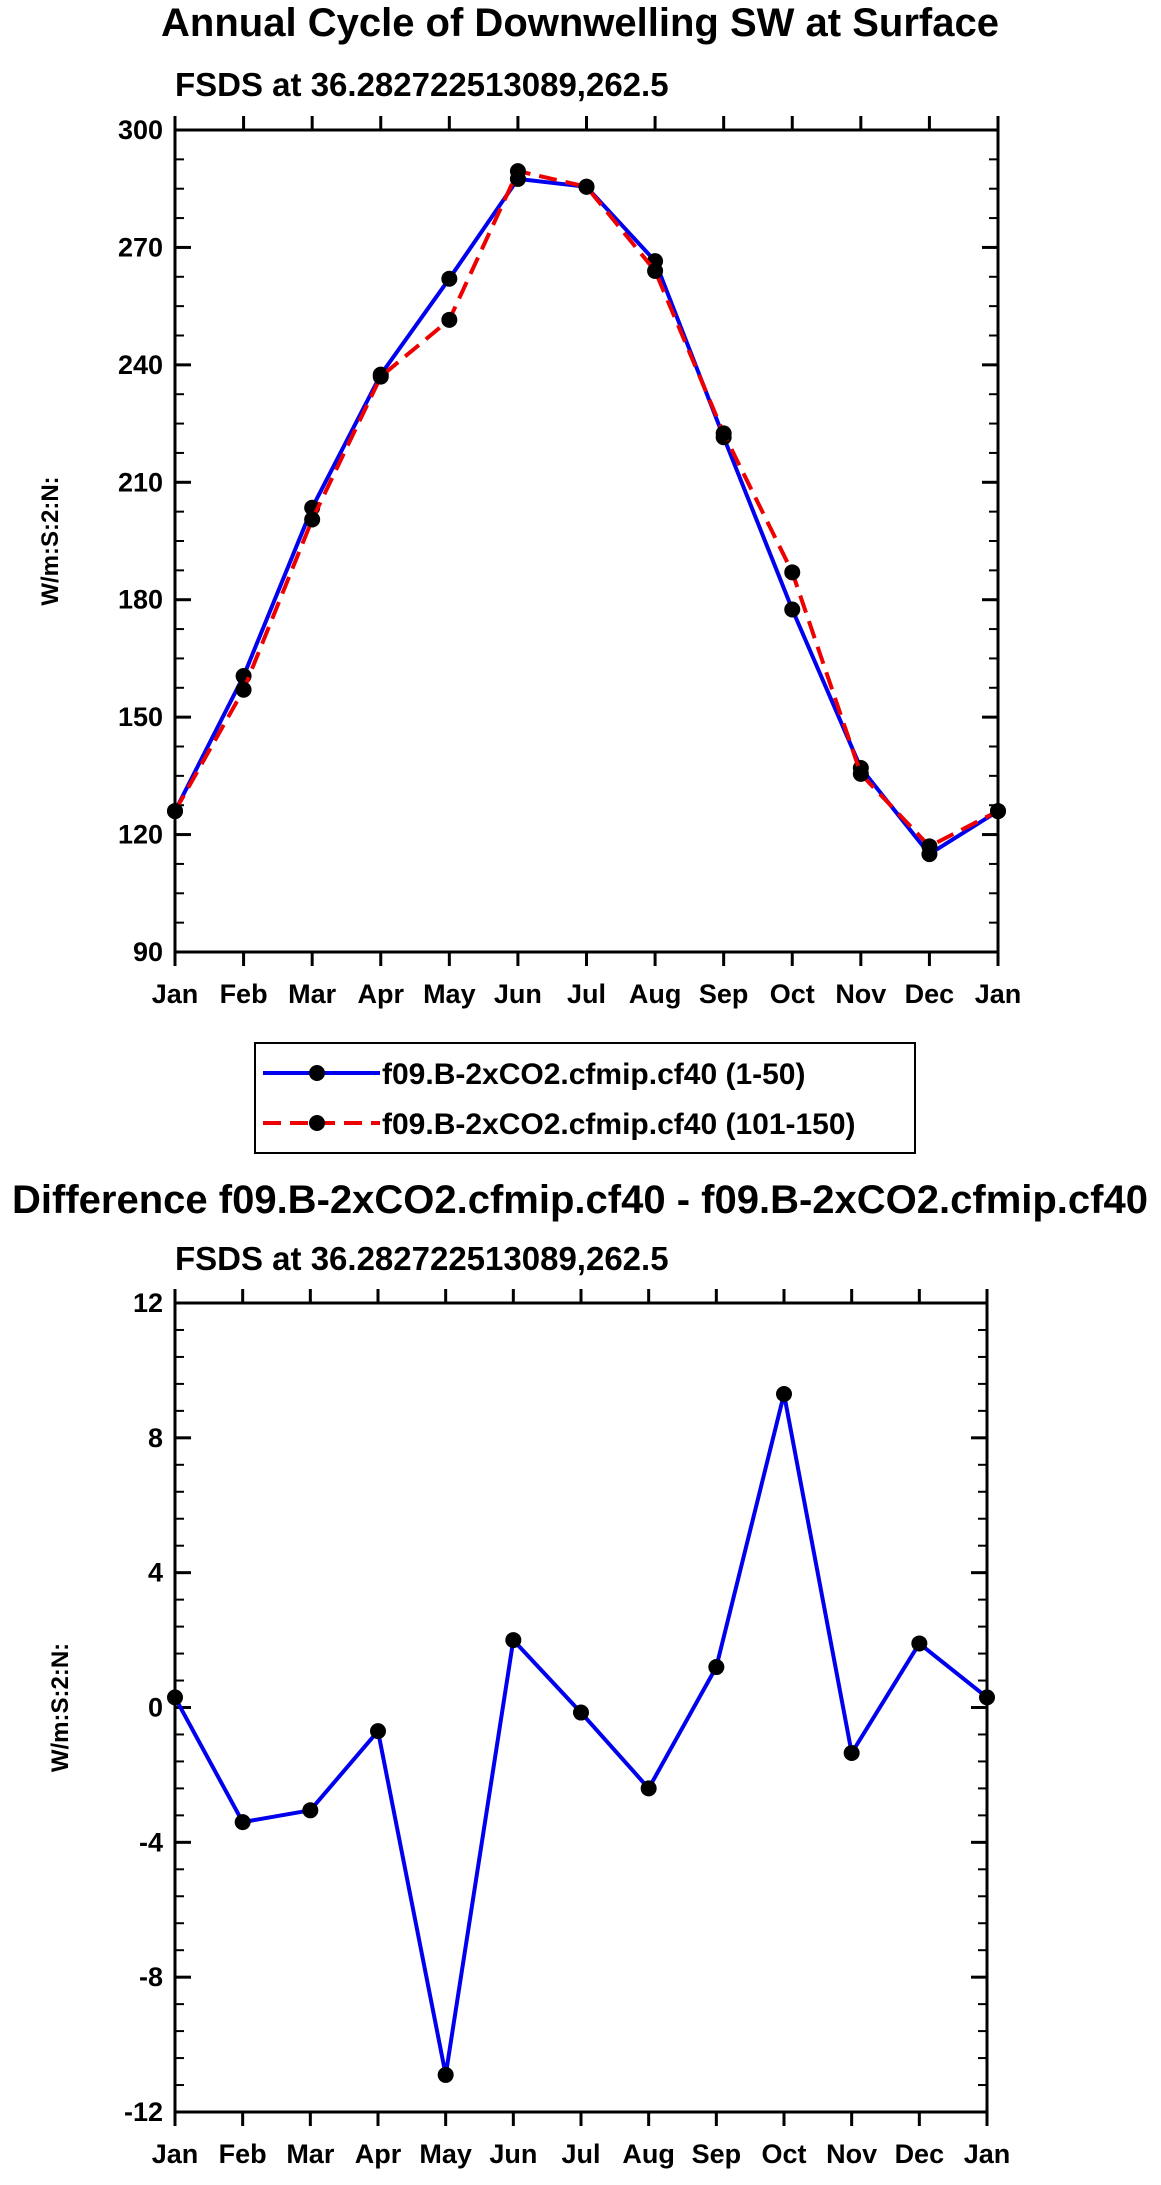 This screenshot has width=1161, height=2185. Describe the element at coordinates (151, 1977) in the screenshot. I see `y-tick-label: -8` at that location.